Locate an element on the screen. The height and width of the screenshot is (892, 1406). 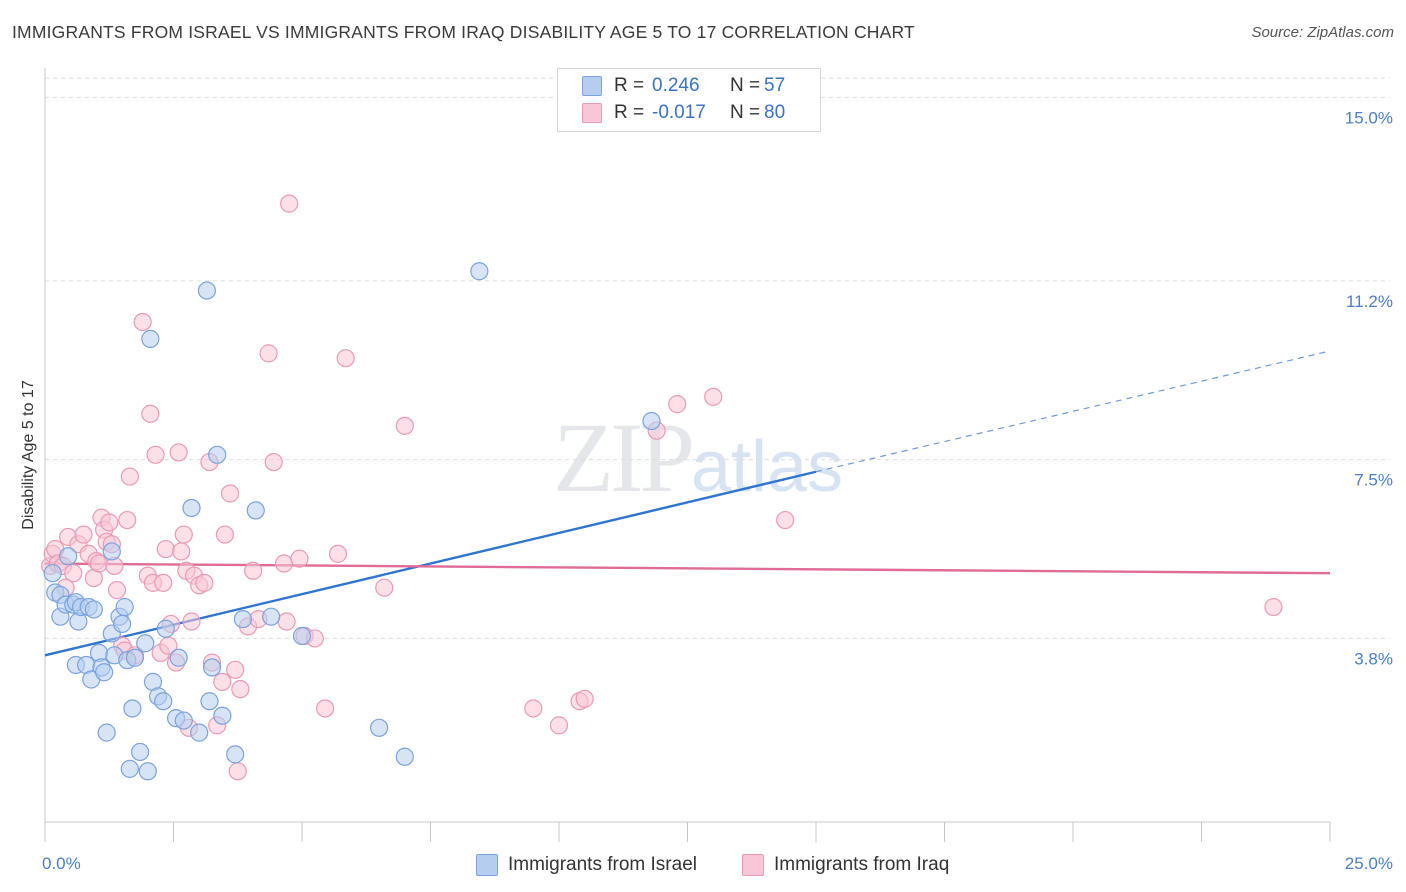
legend-row-iraq: R = -0.017 N = 80 is located at coordinates (683, 113).